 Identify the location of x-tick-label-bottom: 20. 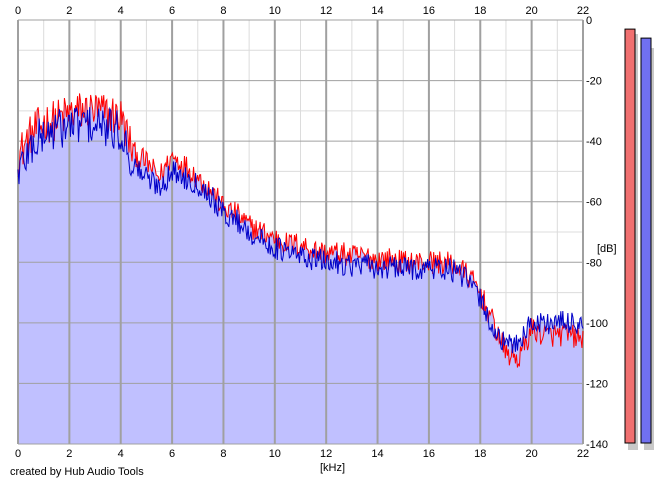
(532, 454).